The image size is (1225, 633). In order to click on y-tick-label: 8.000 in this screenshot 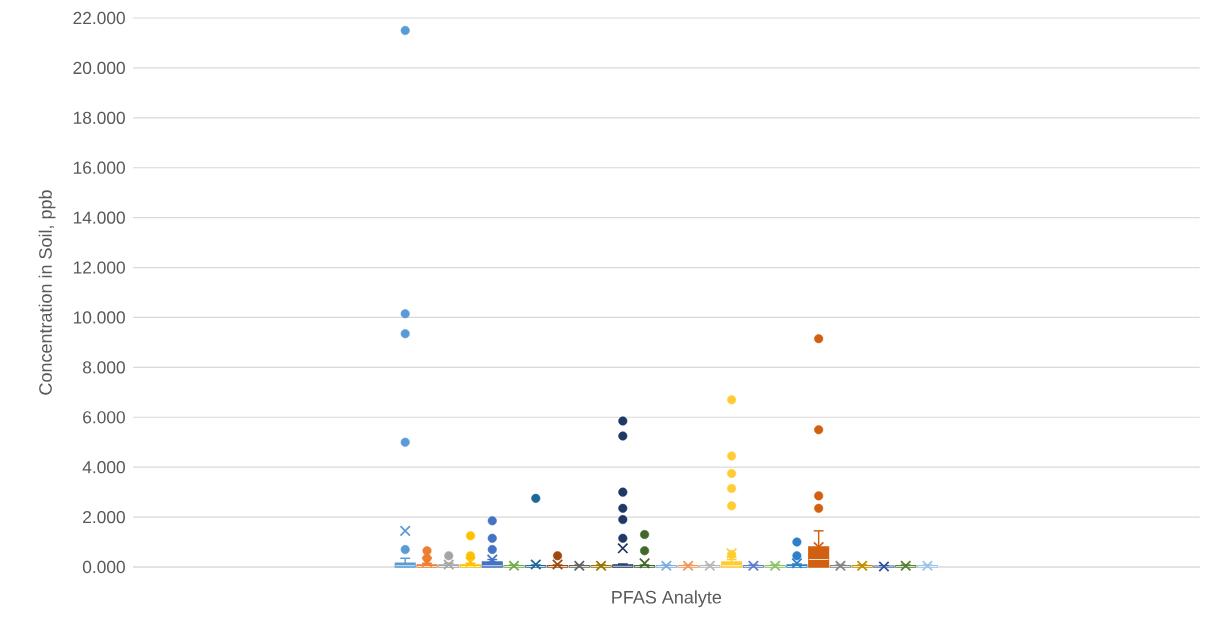, I will do `click(104, 367)`.